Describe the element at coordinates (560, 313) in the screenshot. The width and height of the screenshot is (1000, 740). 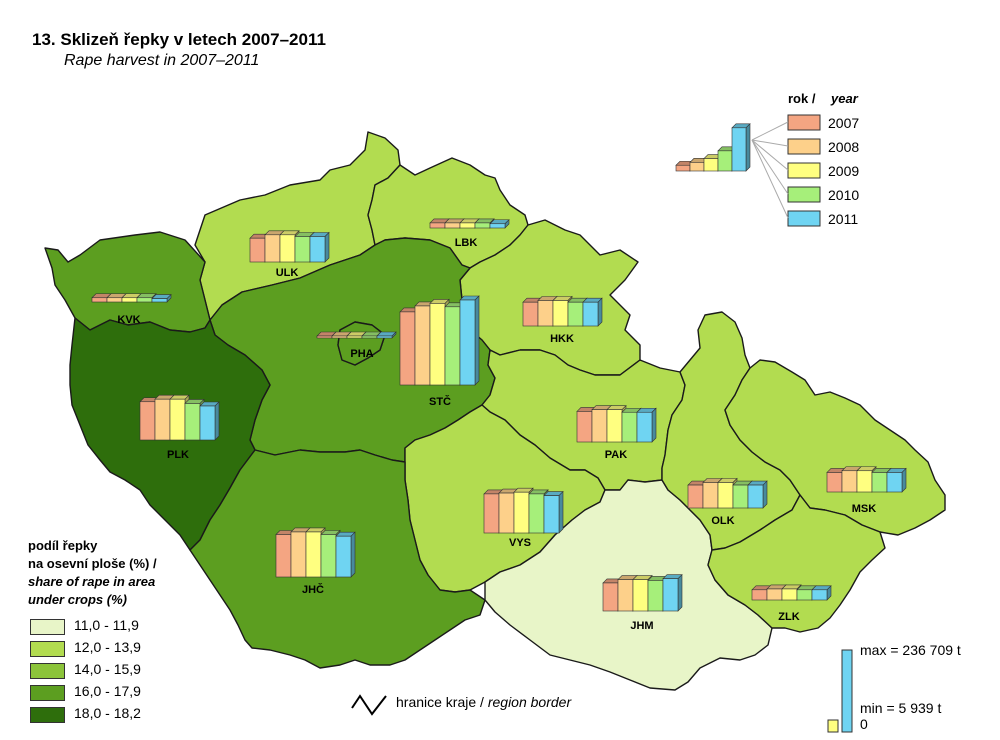
I see `bar-hkk-2009` at that location.